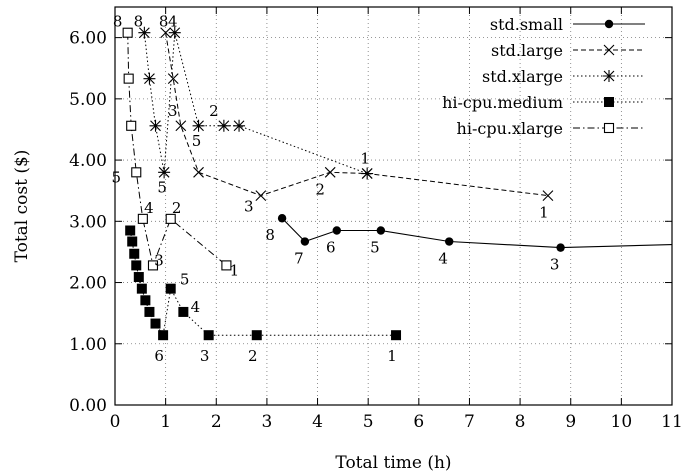  Describe the element at coordinates (469, 422) in the screenshot. I see `x-tick-label: 7` at that location.